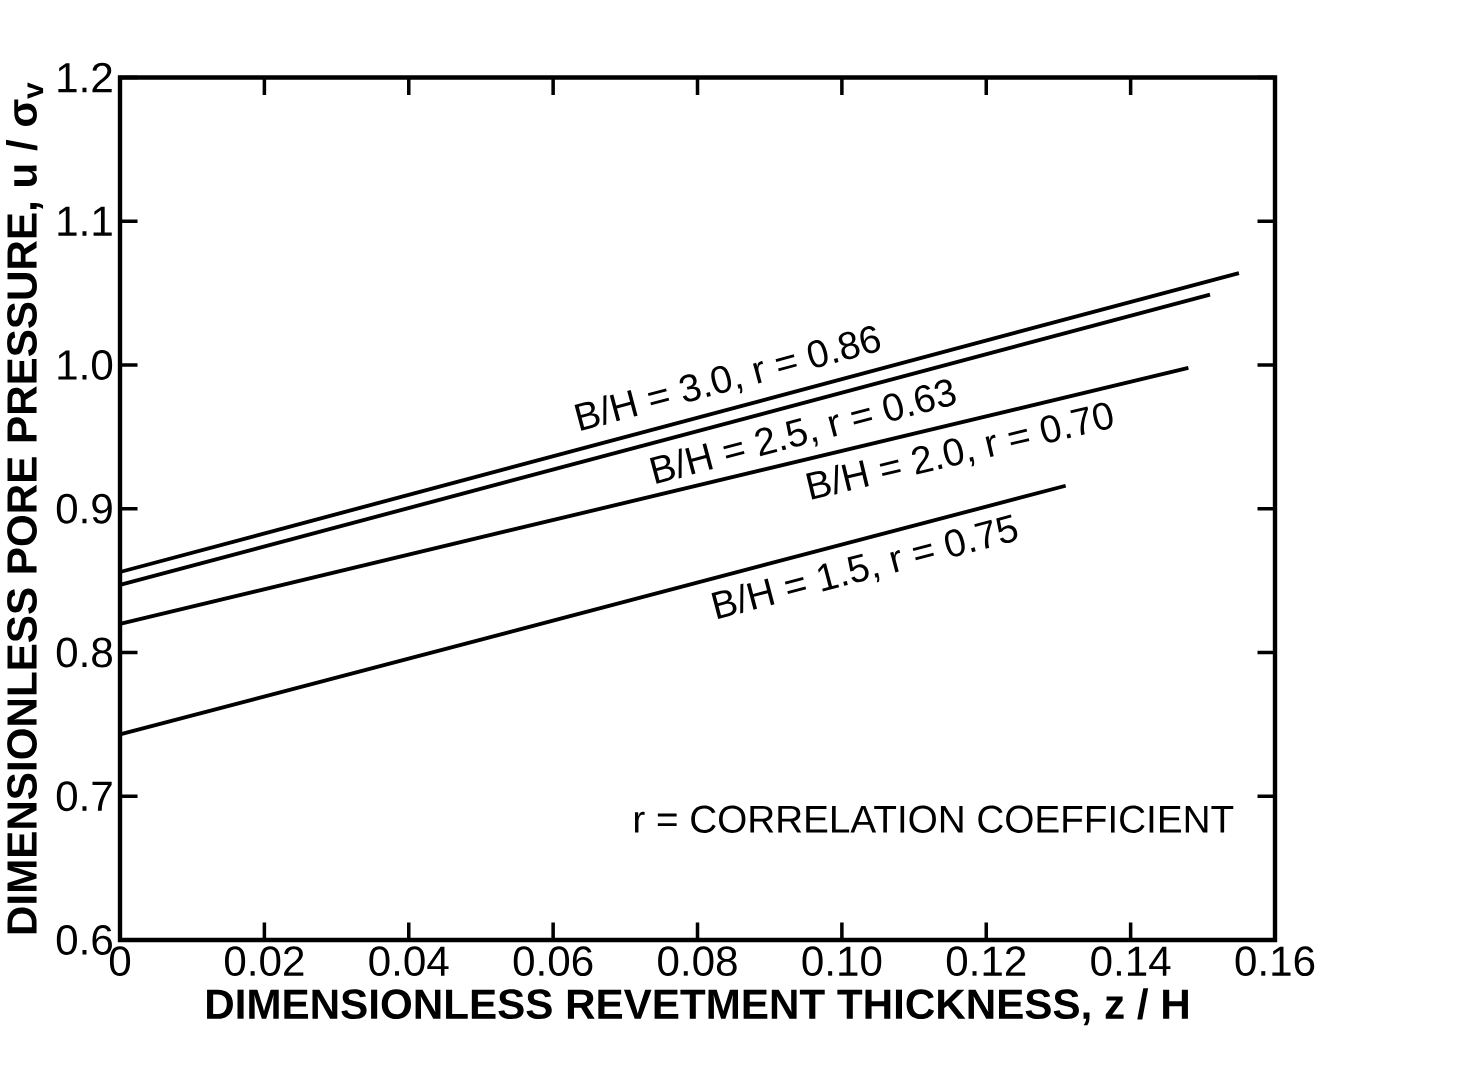  I want to click on y-tick-label: 0.9, so click(84, 509).